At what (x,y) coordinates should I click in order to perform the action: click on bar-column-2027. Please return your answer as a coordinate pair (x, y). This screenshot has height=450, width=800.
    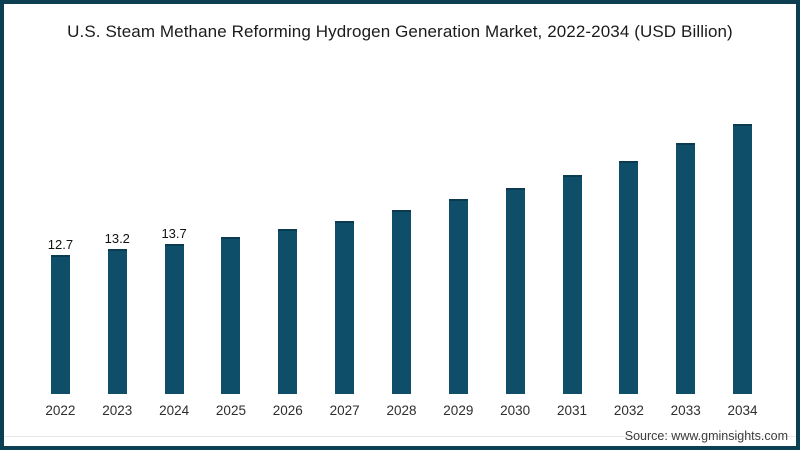
    Looking at the image, I should click on (344, 254).